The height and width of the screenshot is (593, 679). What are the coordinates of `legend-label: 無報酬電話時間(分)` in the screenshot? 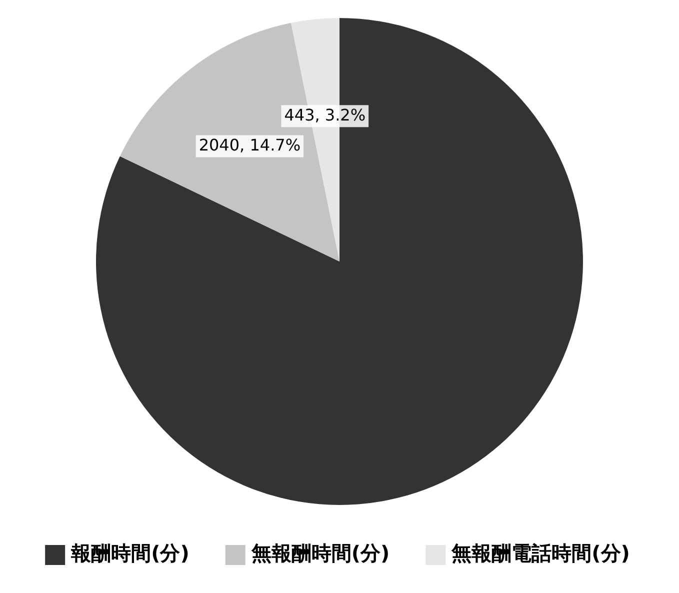 It's located at (540, 553).